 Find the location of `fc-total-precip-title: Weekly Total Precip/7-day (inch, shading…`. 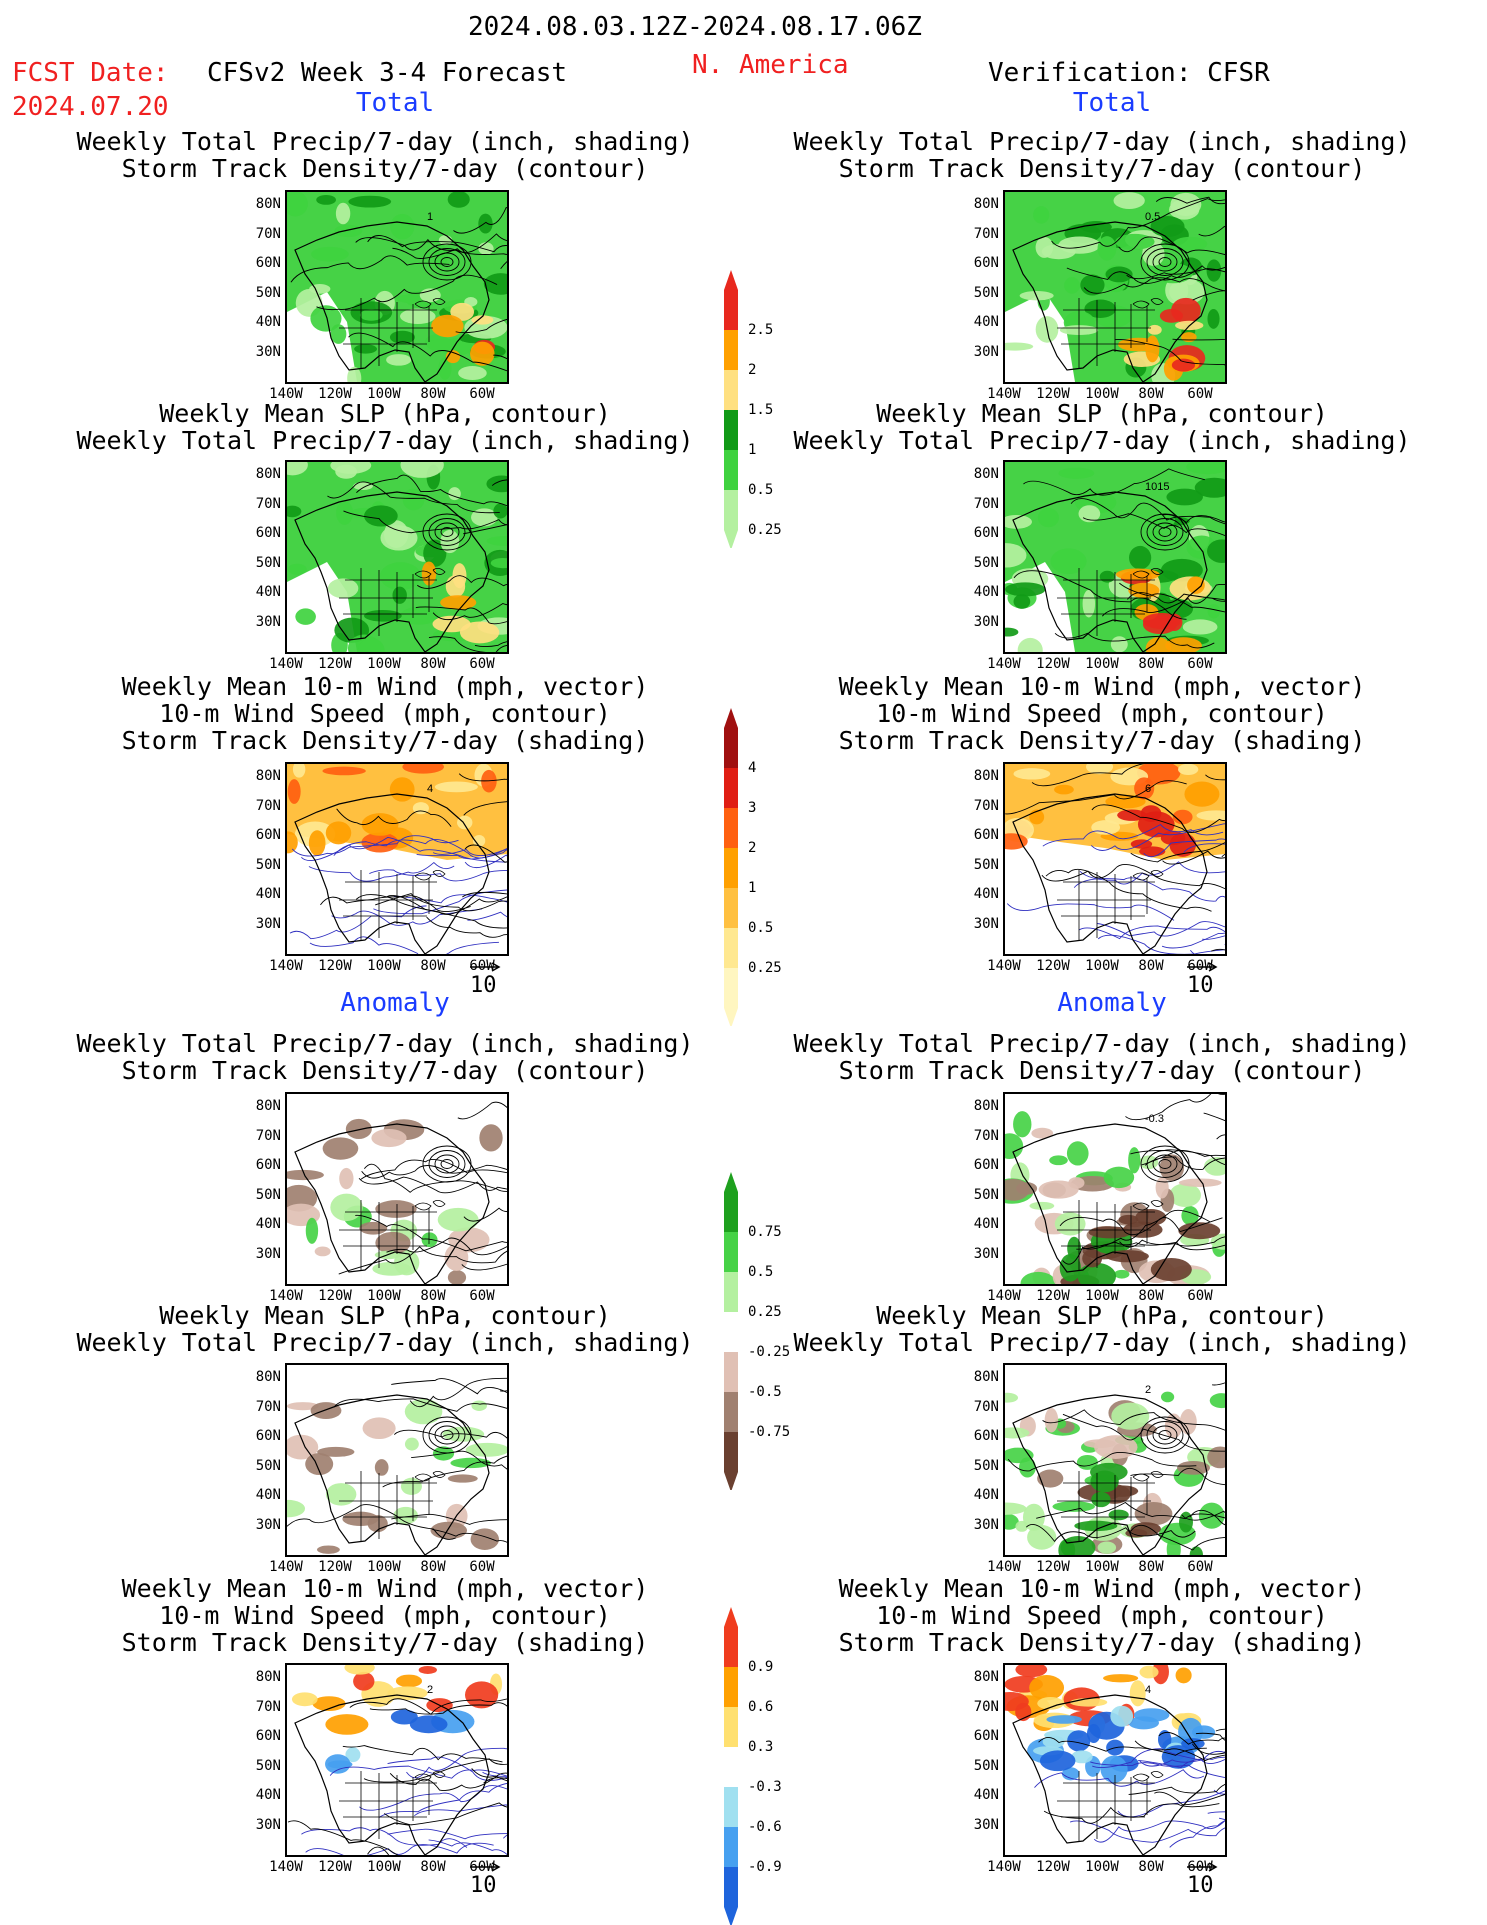

fc-total-precip-title: Weekly Total Precip/7-day (inch, shading… is located at coordinates (385, 155).